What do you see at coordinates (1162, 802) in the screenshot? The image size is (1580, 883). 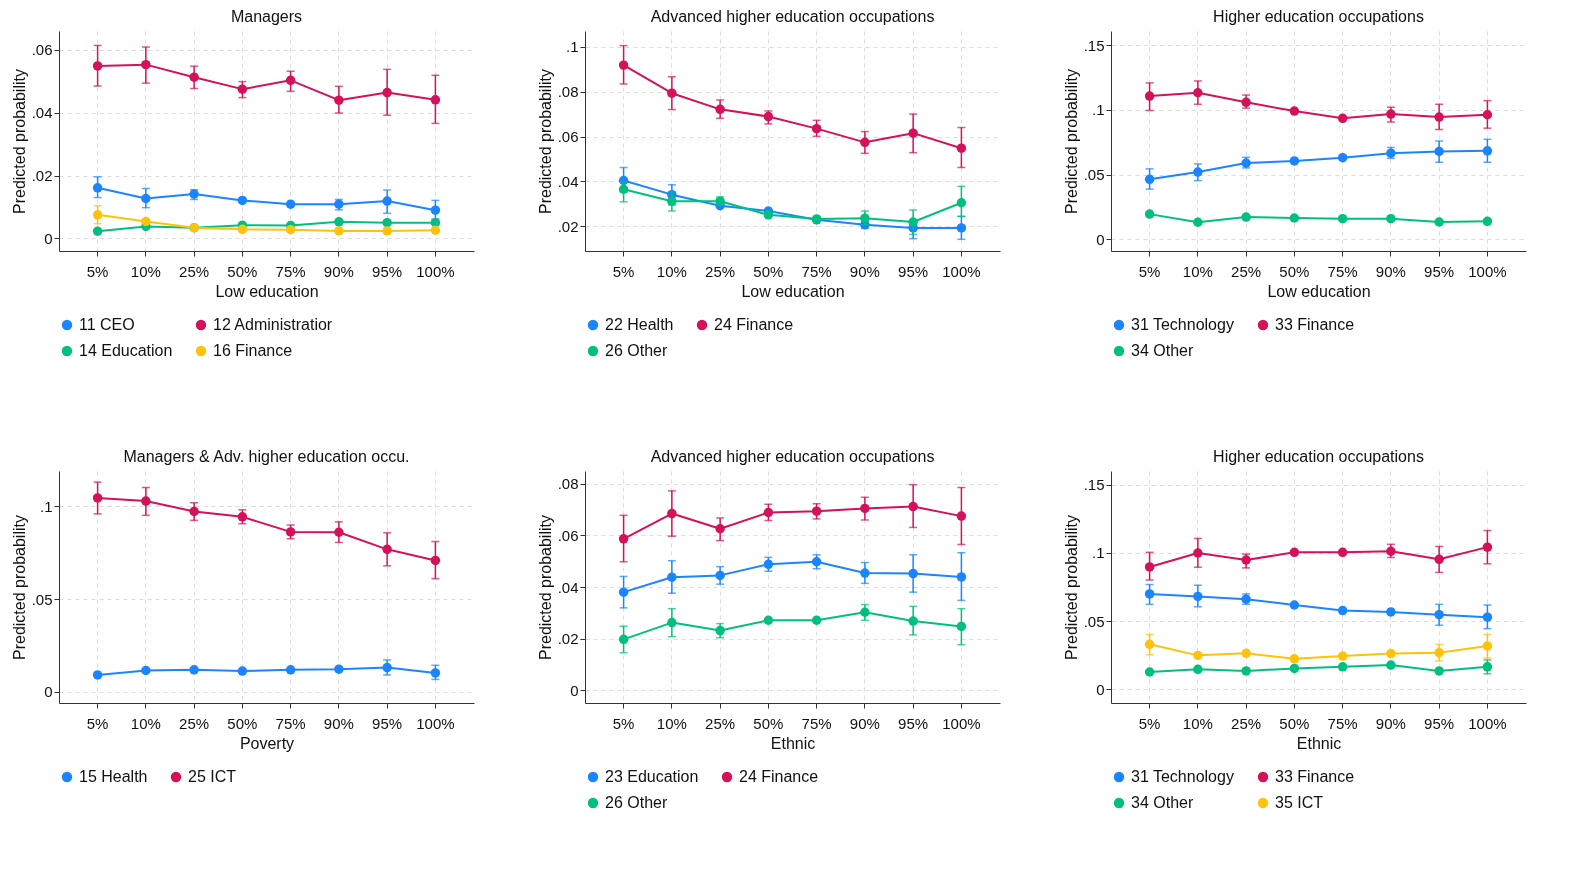 I see `legend-label: 34 Other` at bounding box center [1162, 802].